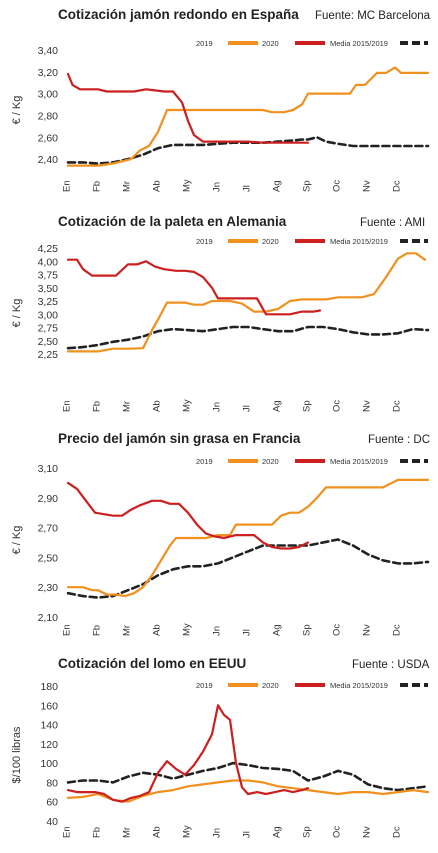 The image size is (438, 853). What do you see at coordinates (52, 822) in the screenshot?
I see `y-tick-label: 40` at bounding box center [52, 822].